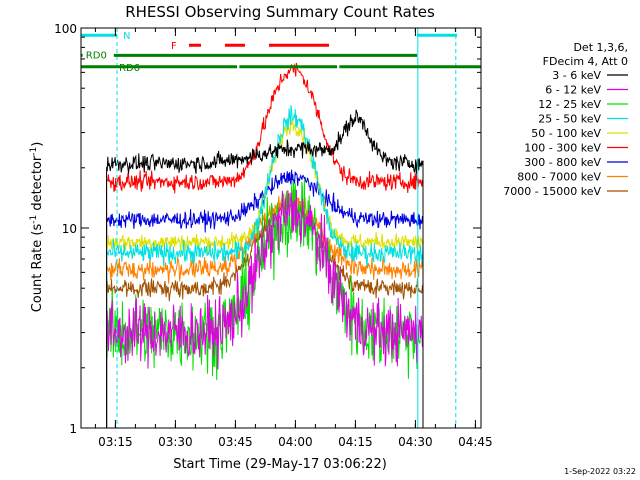  I want to click on flag-label-rd0: RD0, so click(96, 55).